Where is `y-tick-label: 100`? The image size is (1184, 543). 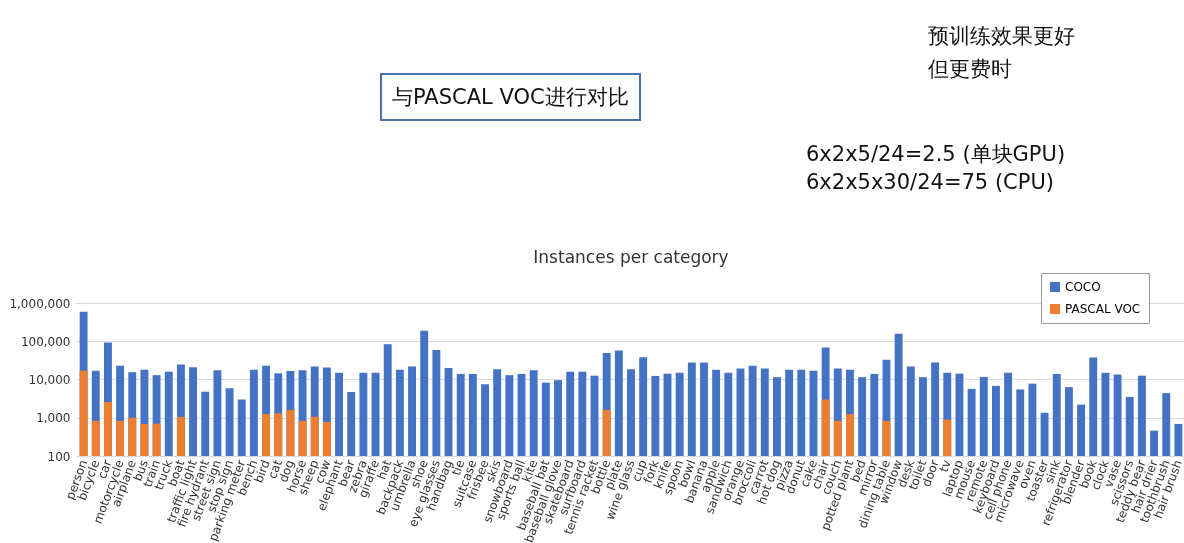
y-tick-label: 100 is located at coordinates (59, 456).